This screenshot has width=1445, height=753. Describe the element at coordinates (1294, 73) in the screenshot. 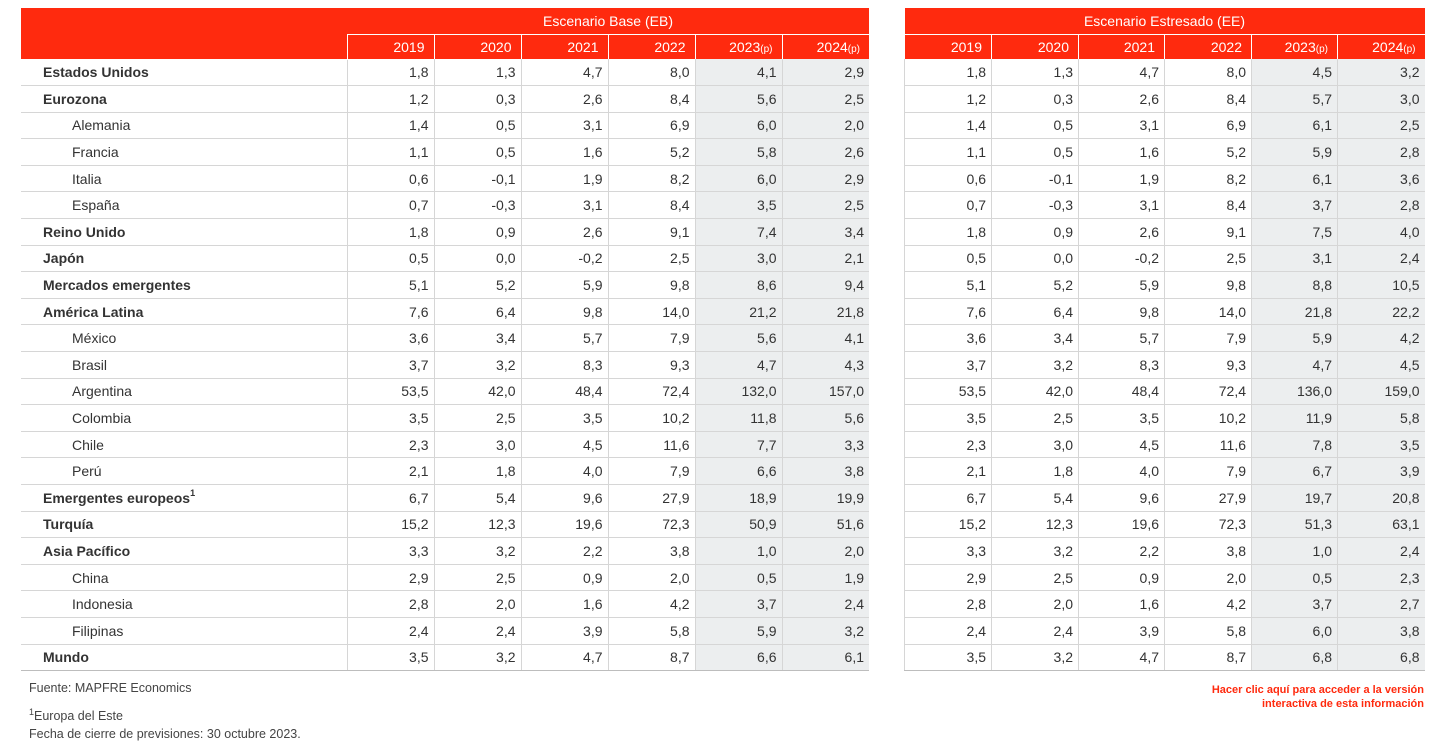

I see `stress-value-cell: 4,5` at that location.